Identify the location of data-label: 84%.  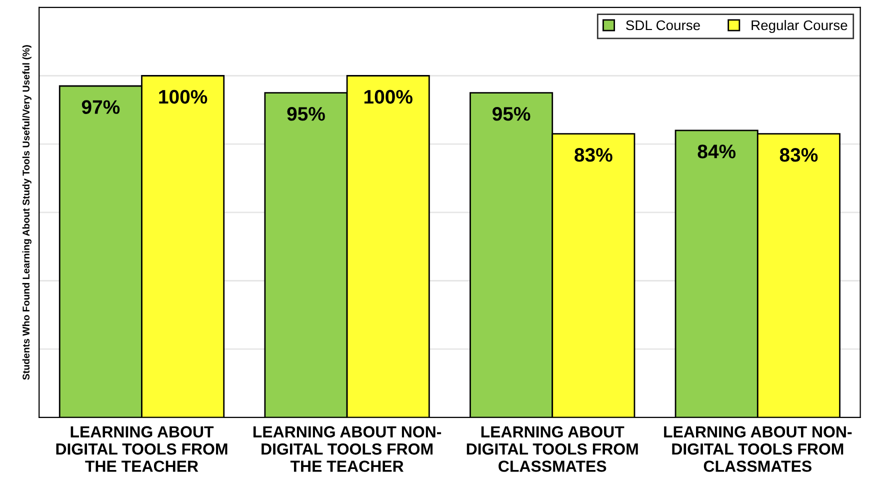
(717, 151).